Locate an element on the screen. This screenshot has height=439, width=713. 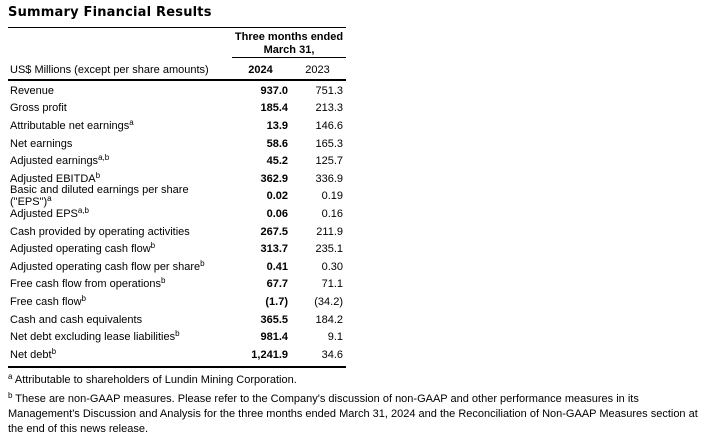
value-2023: 213.3 is located at coordinates (329, 108).